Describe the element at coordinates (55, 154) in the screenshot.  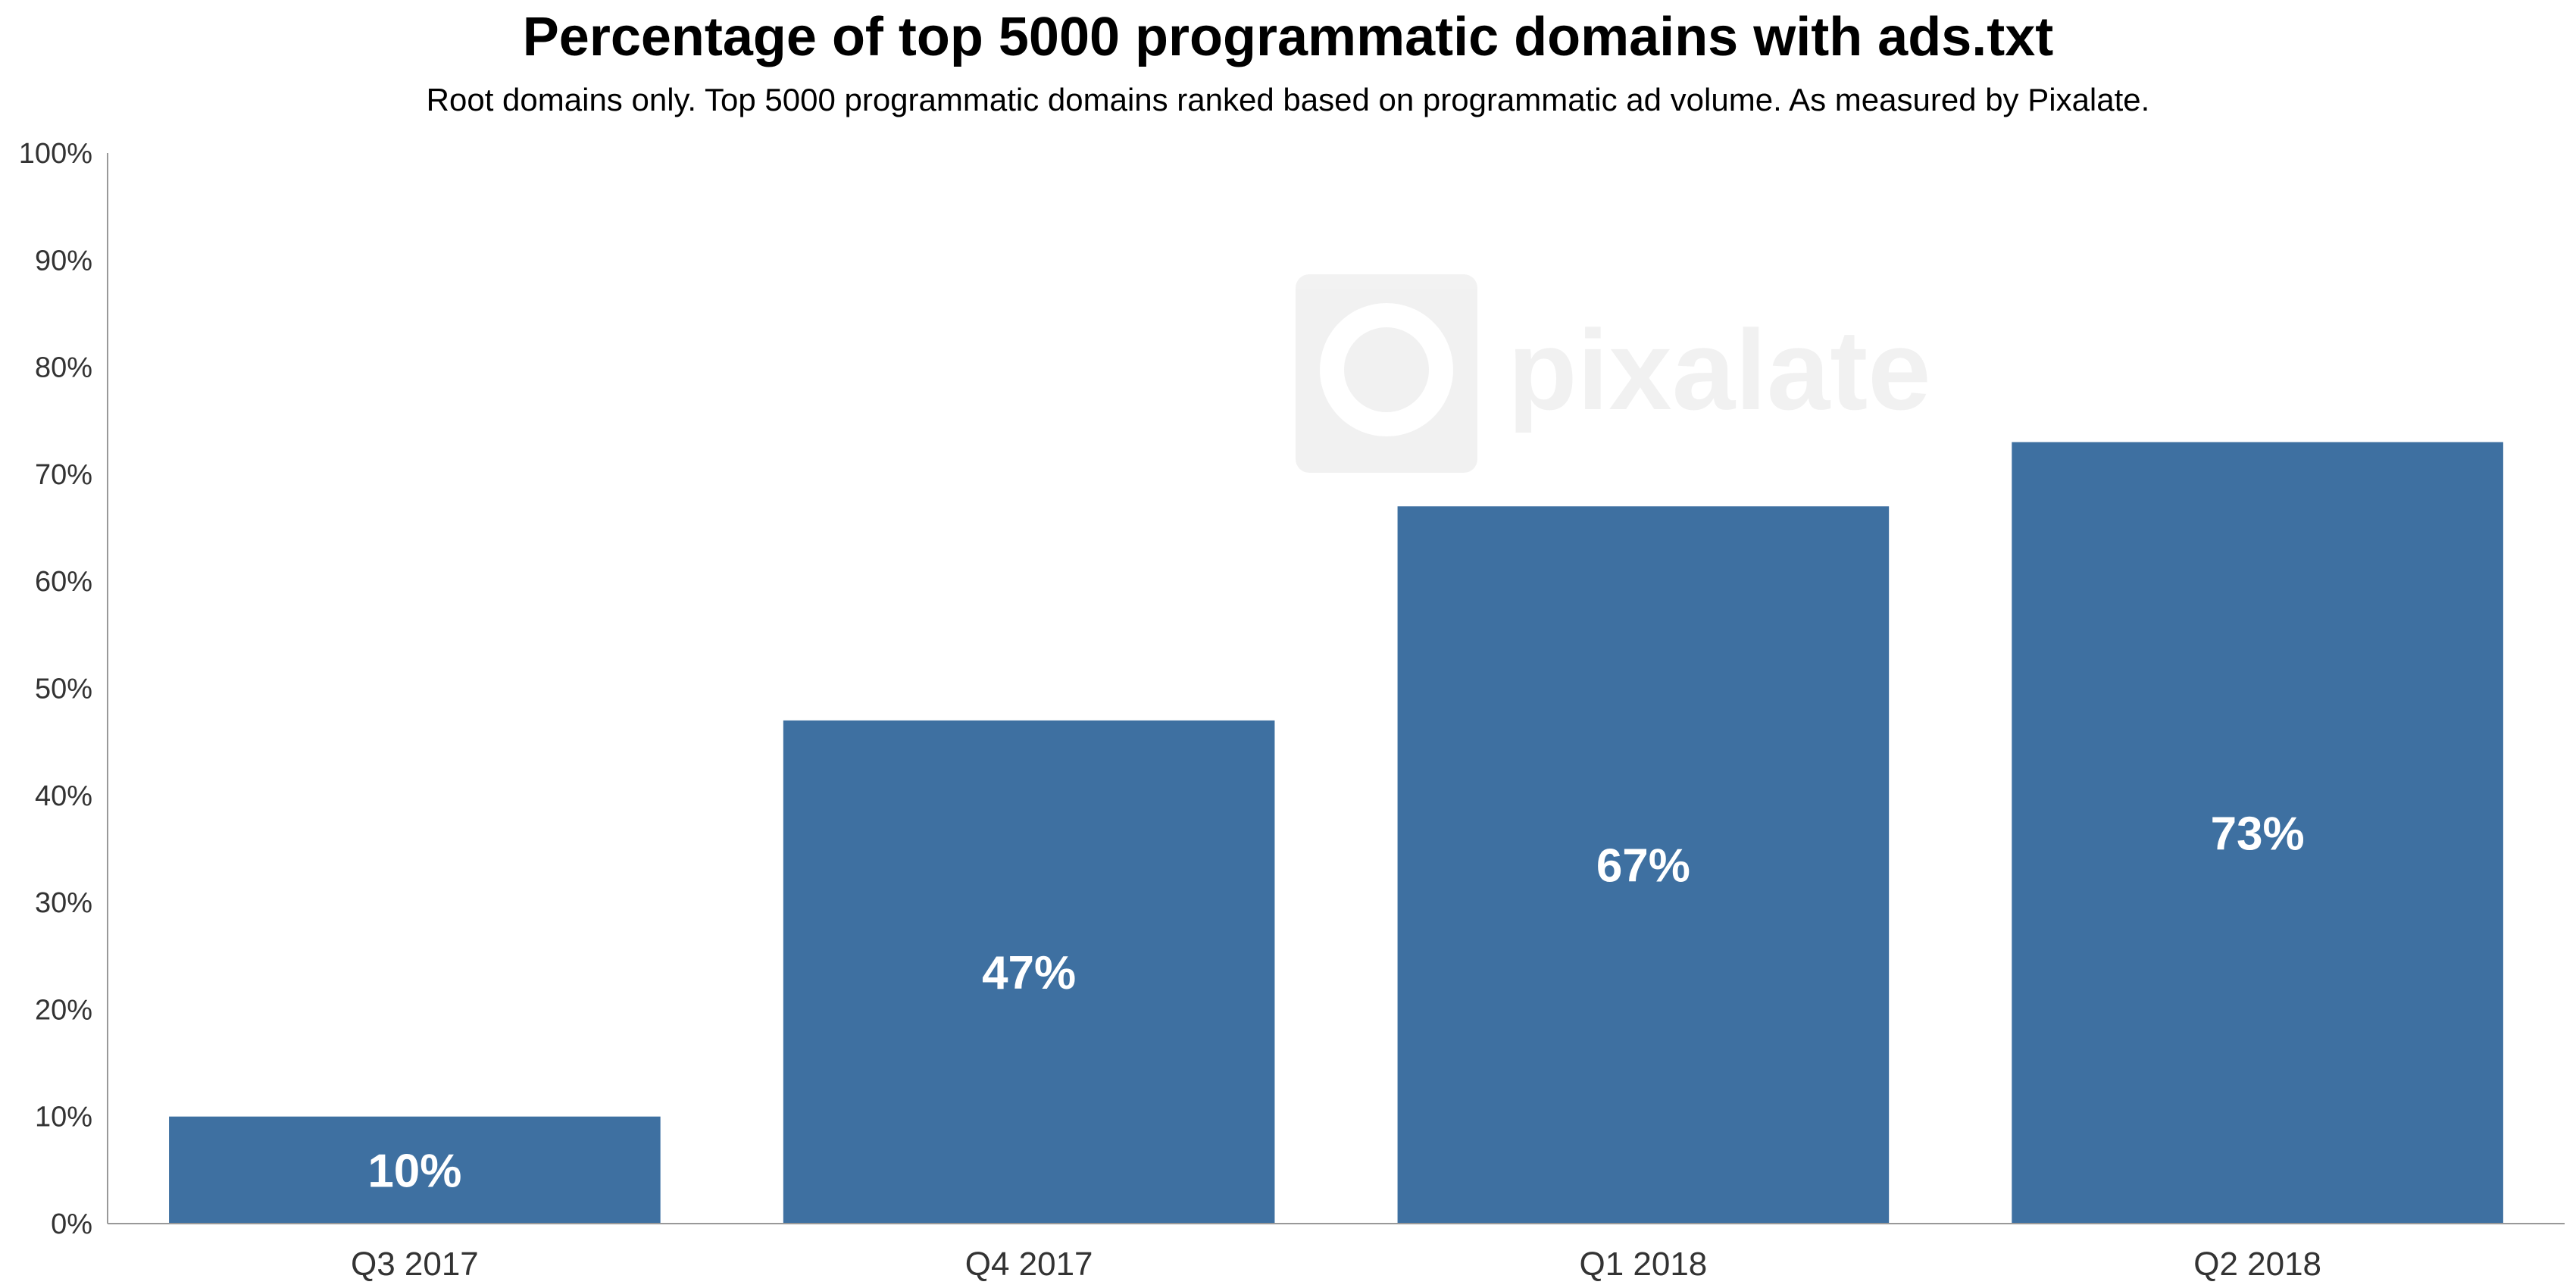
I see `y-tick-label: 100%` at that location.